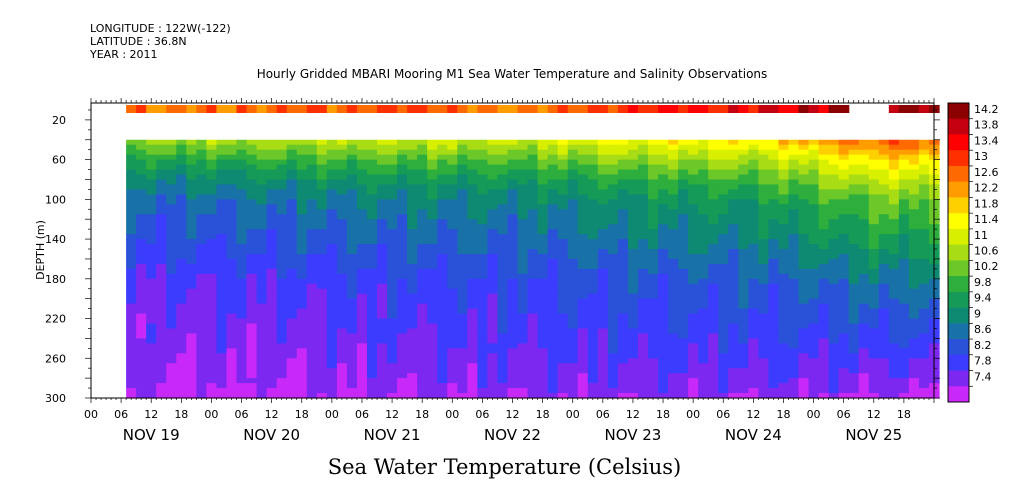 This screenshot has width=1009, height=504. Describe the element at coordinates (977, 313) in the screenshot. I see `colorbar-label: 9` at that location.